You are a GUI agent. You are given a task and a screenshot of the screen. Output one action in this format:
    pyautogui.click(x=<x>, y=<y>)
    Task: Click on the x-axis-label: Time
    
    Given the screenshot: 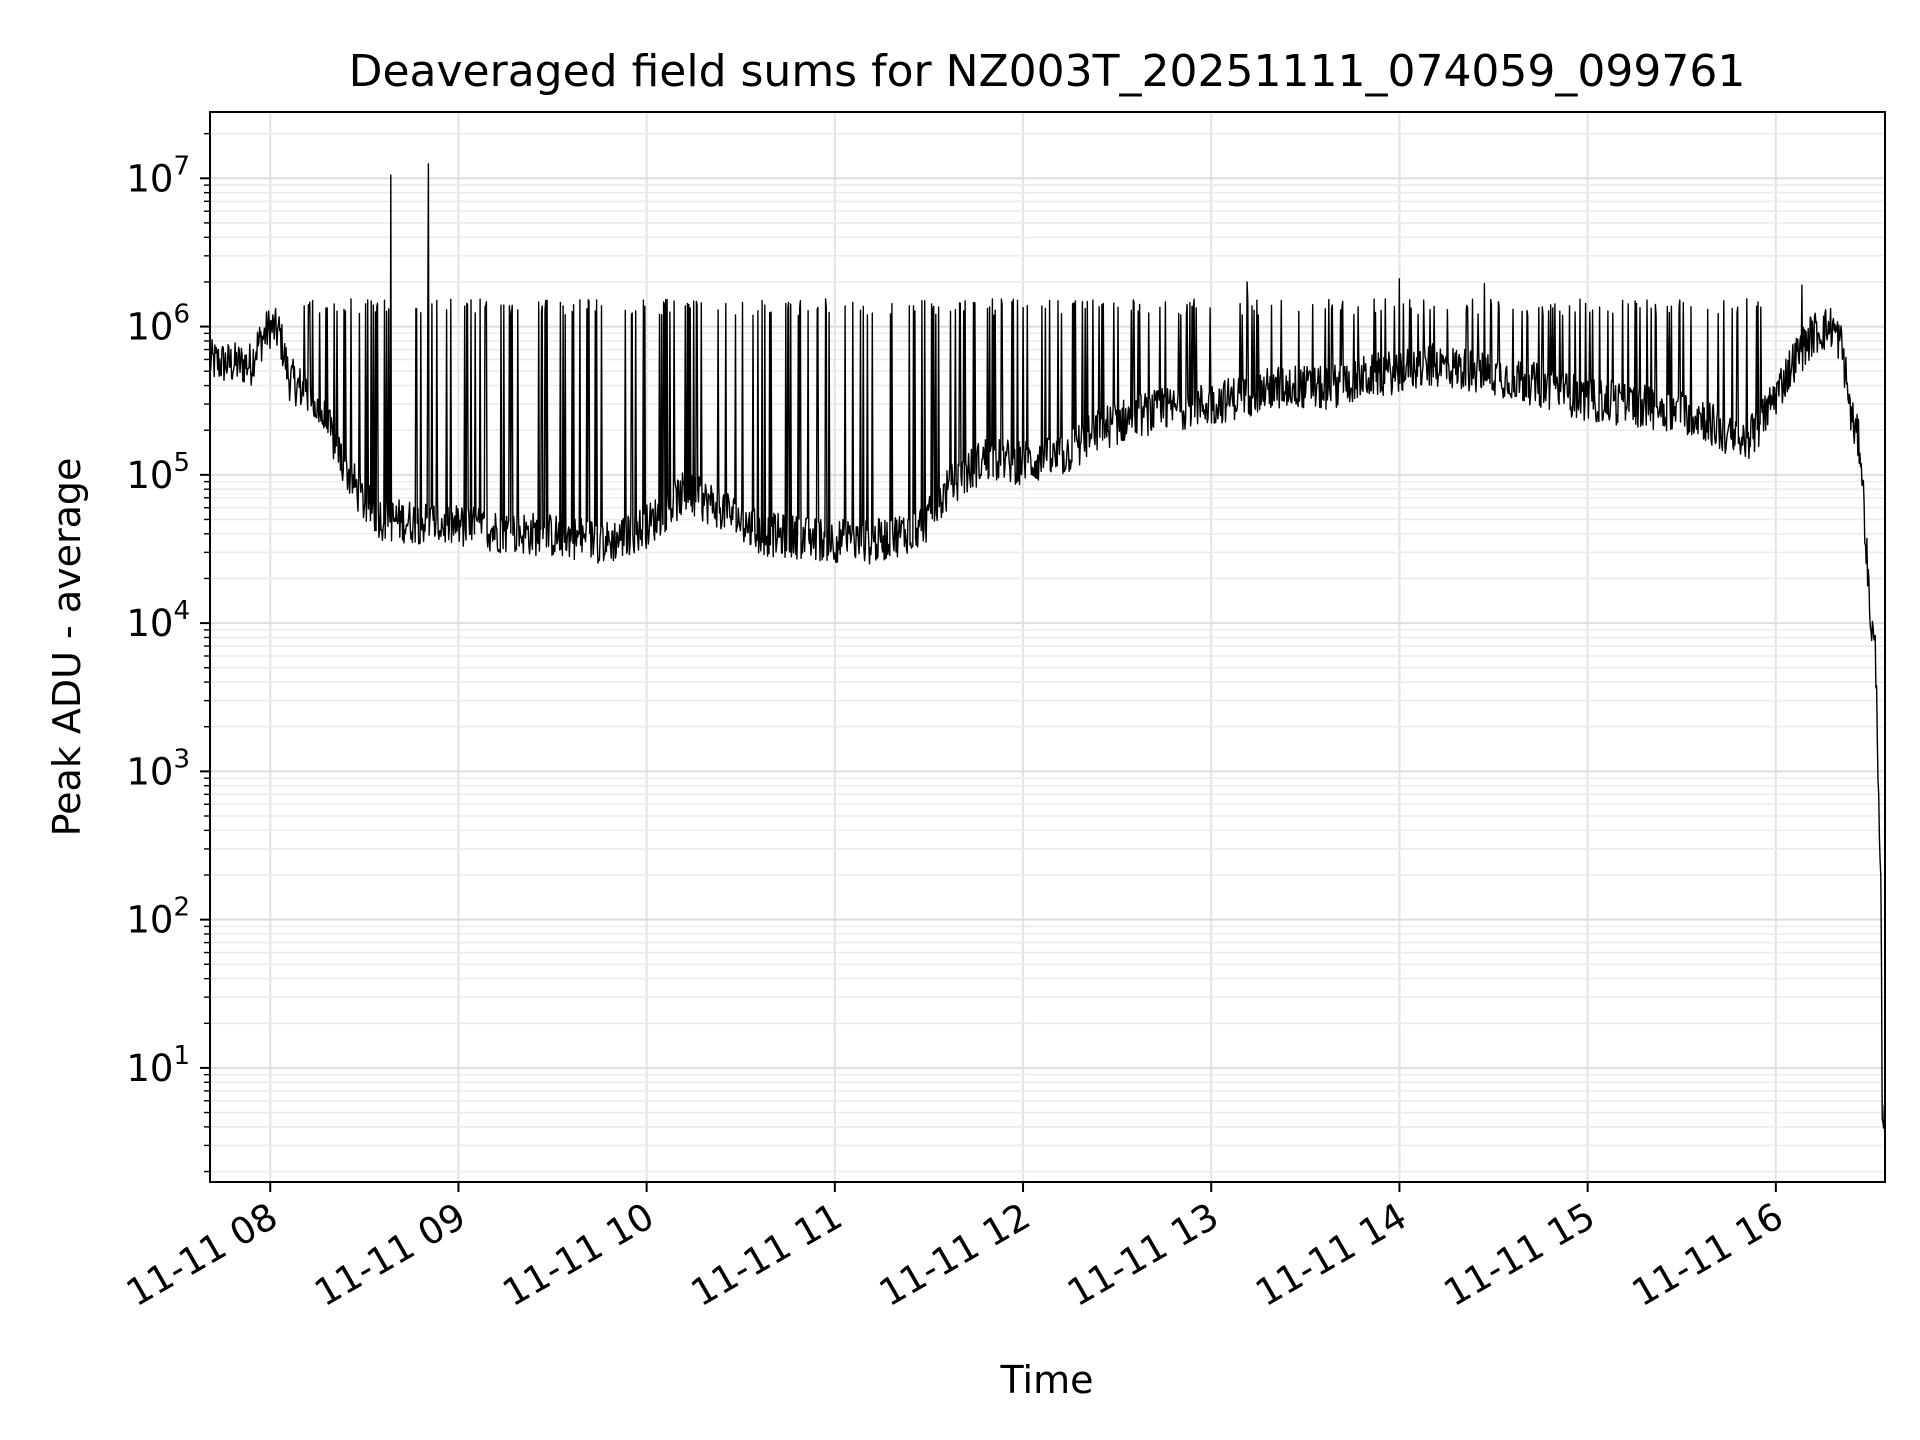 What is the action you would take?
    pyautogui.click(x=1047, y=1380)
    